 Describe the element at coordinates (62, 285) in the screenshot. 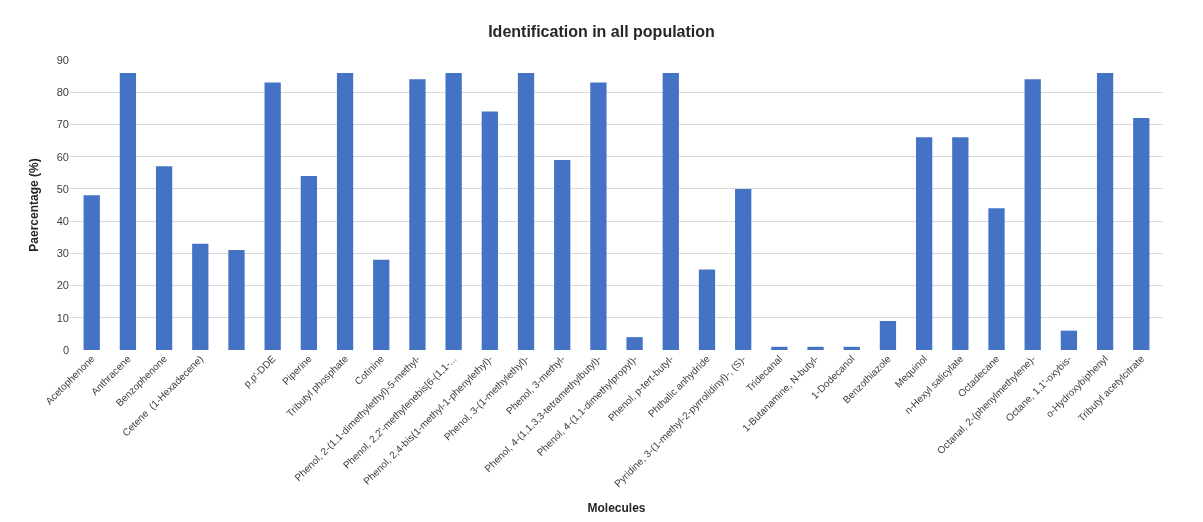

I see `y-tick-label: 20` at that location.